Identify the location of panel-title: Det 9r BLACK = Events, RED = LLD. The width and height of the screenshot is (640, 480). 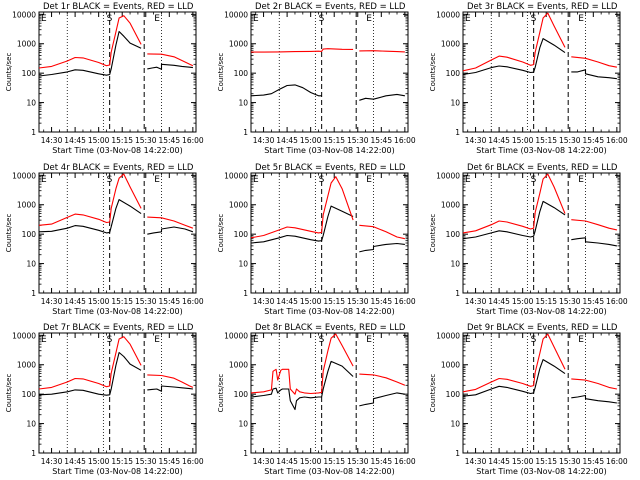
(542, 328).